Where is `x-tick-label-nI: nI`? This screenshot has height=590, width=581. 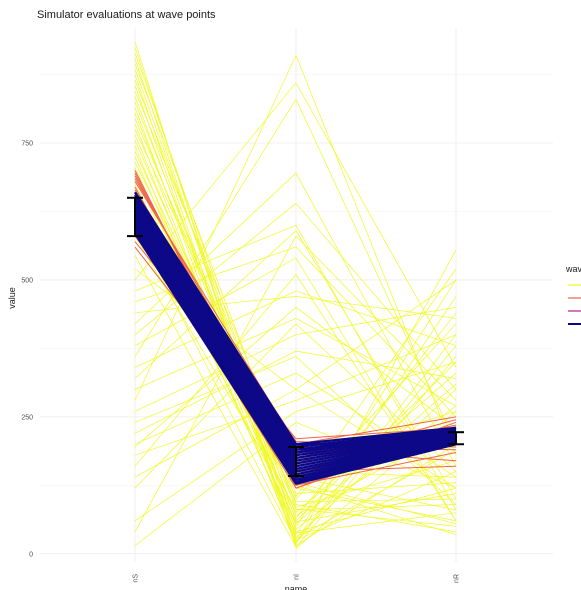
x-tick-label-nI: nI is located at coordinates (297, 577).